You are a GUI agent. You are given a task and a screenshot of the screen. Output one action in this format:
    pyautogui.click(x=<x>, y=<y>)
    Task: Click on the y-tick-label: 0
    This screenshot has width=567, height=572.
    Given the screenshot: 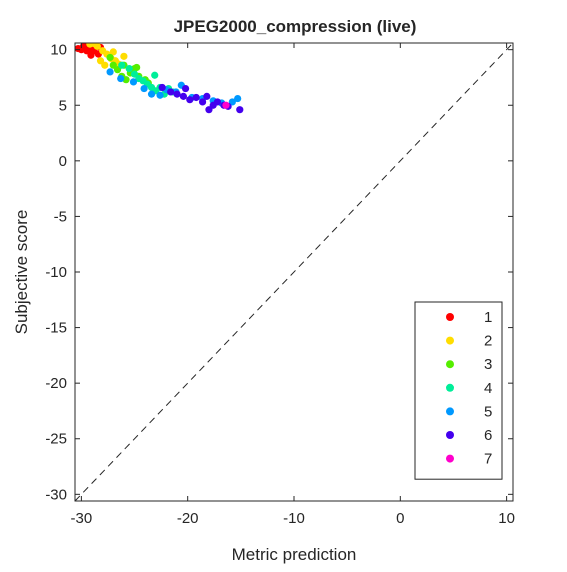 What is the action you would take?
    pyautogui.click(x=63, y=161)
    